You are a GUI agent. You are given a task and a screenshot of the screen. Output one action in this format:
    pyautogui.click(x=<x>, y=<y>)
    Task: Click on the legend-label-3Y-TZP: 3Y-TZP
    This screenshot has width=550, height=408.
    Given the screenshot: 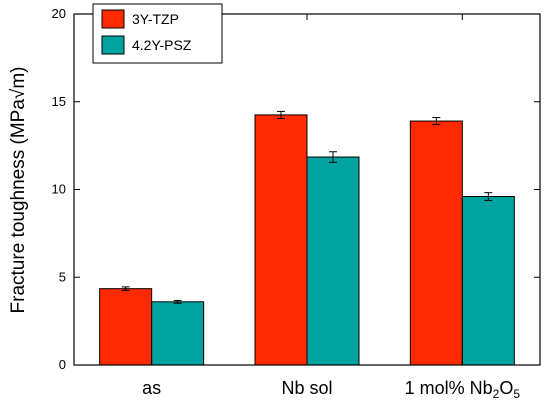 What is the action you would take?
    pyautogui.click(x=155, y=19)
    